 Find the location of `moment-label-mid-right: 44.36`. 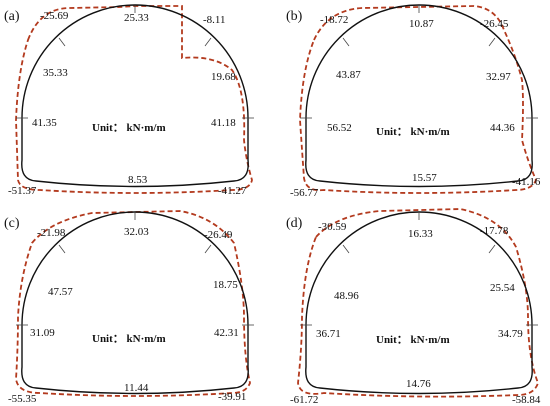

moment-label-mid-right: 44.36 is located at coordinates (502, 128).